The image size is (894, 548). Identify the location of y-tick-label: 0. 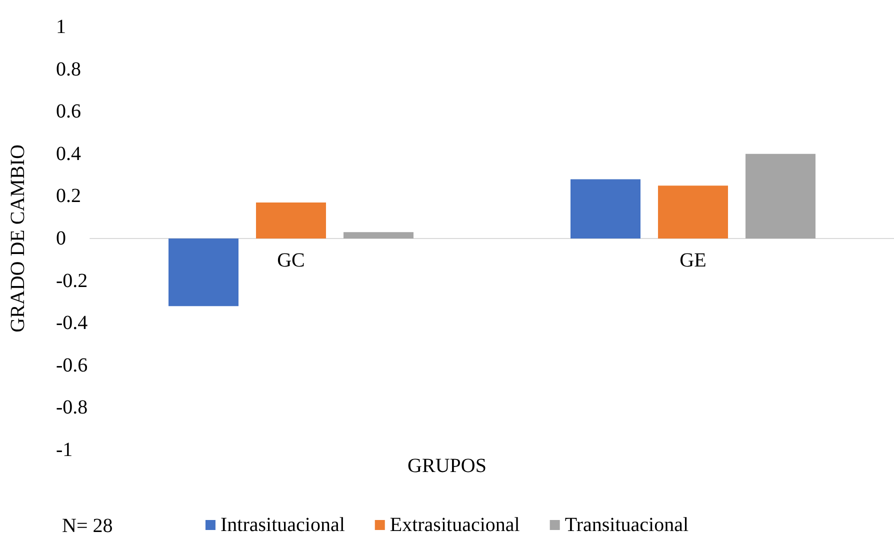
(61, 239).